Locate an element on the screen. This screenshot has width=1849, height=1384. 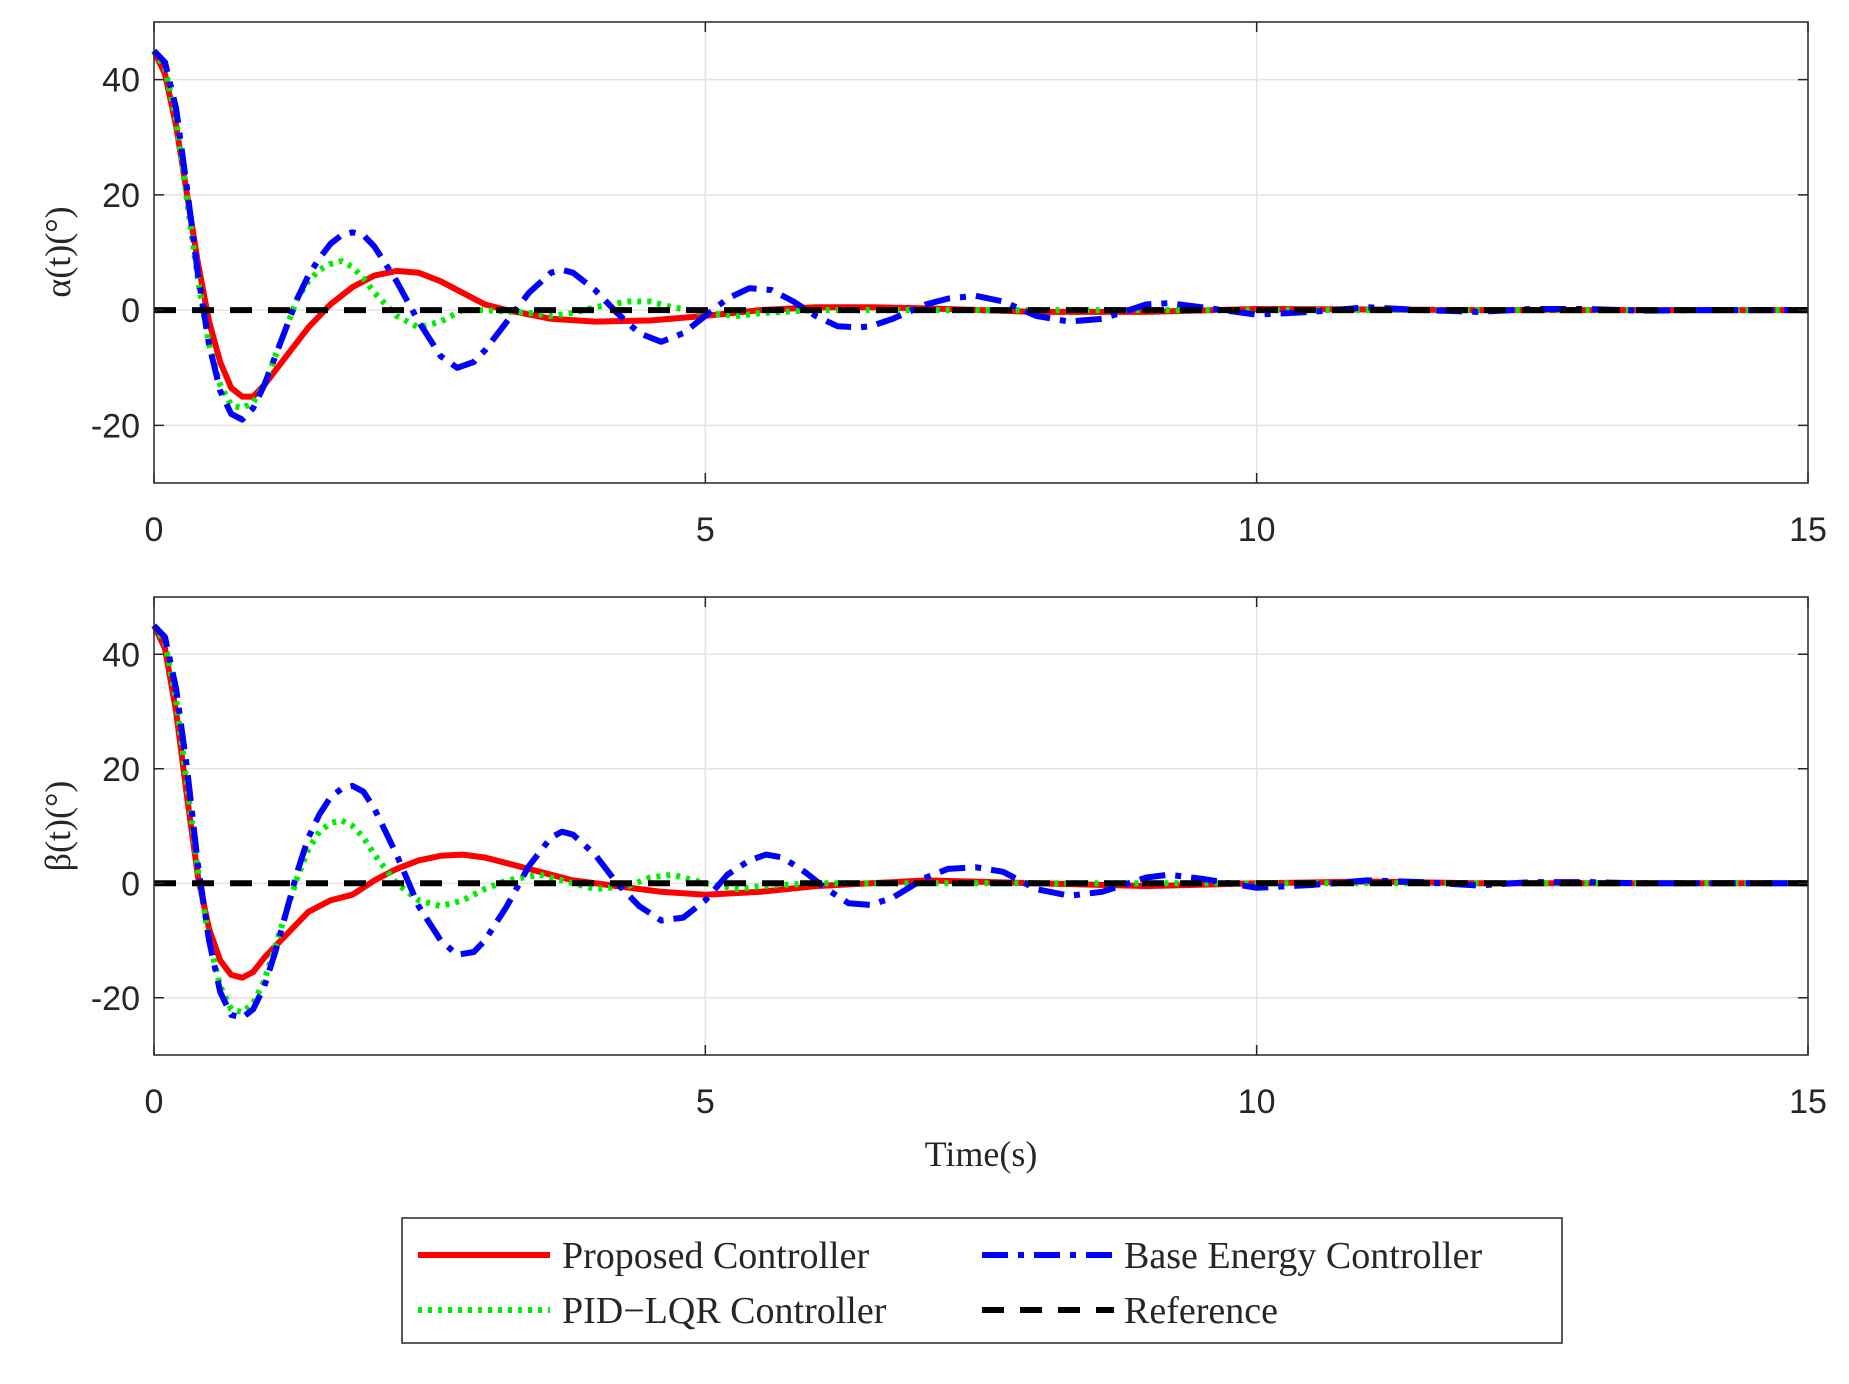
legend-item-pid-lqr: PID−LQR Controller is located at coordinates (652, 1311).